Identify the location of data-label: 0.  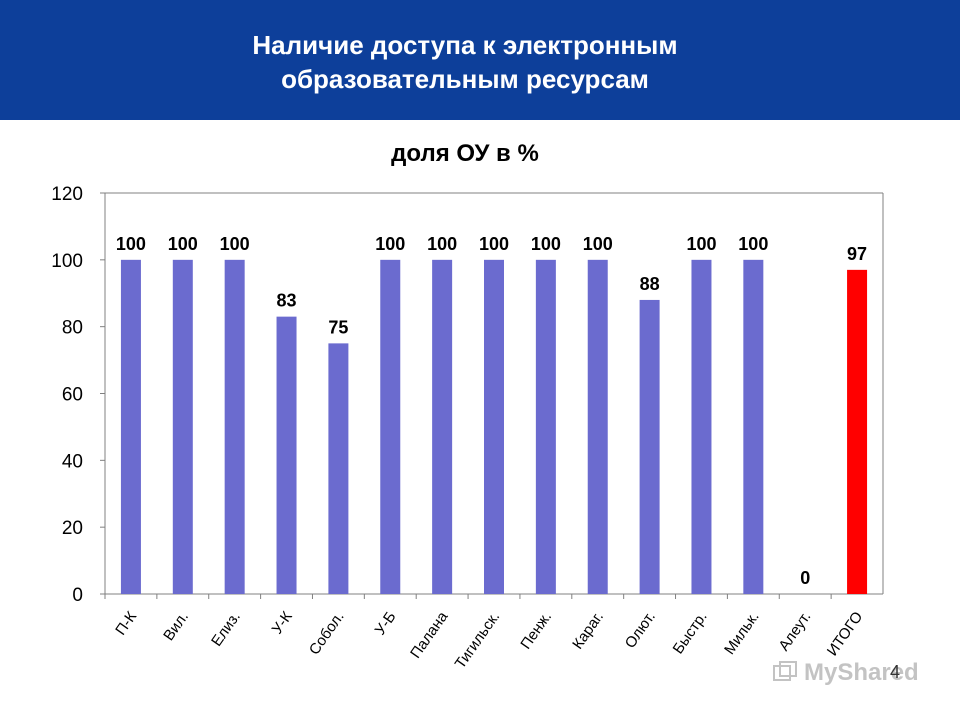
(805, 578).